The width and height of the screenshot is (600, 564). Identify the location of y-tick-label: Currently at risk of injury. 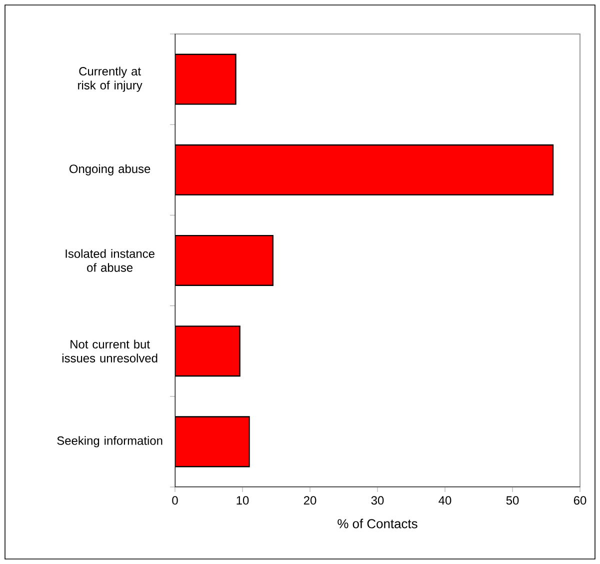
(110, 79).